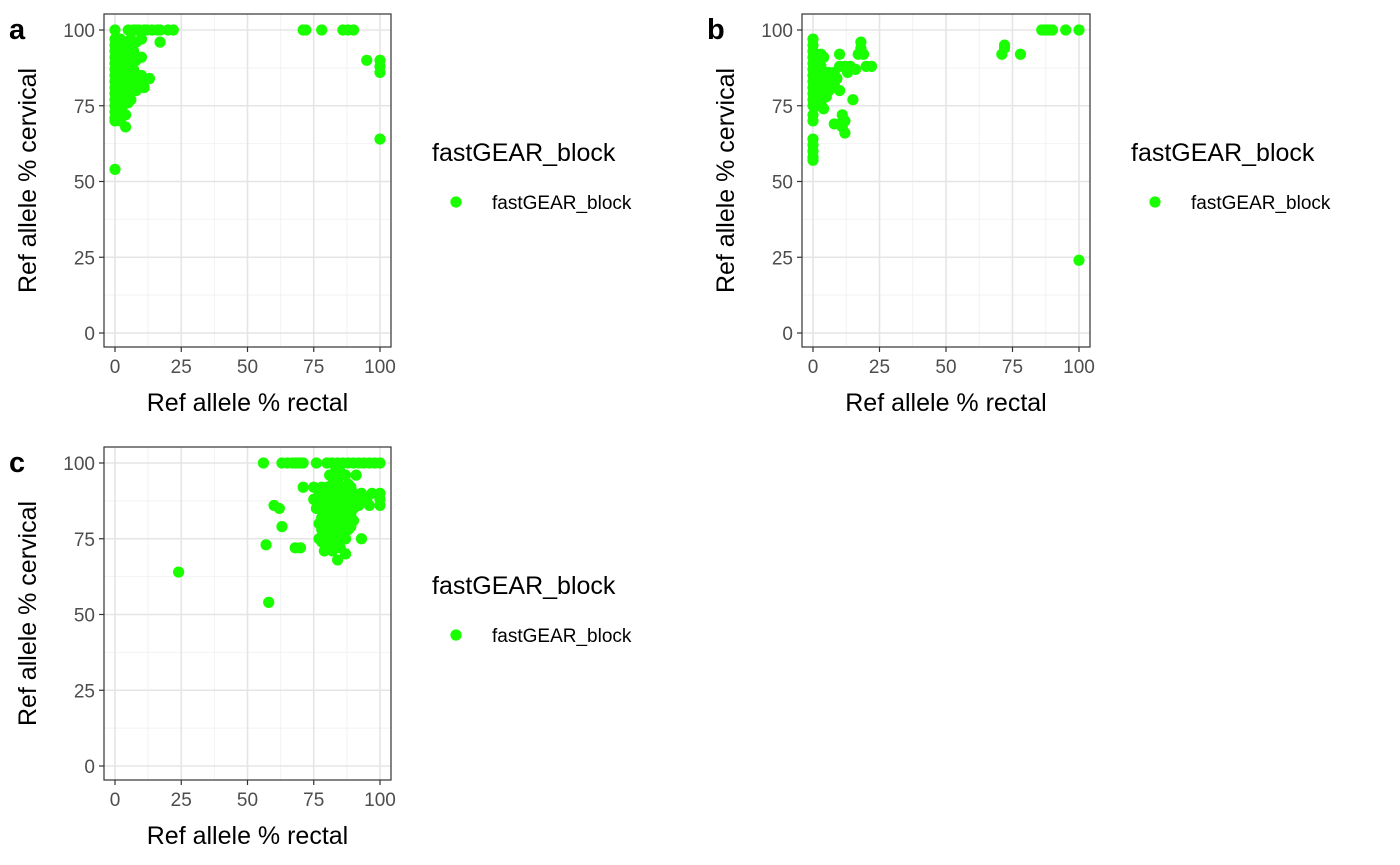 The height and width of the screenshot is (865, 1400). Describe the element at coordinates (716, 30) in the screenshot. I see `panel-tag: b` at that location.